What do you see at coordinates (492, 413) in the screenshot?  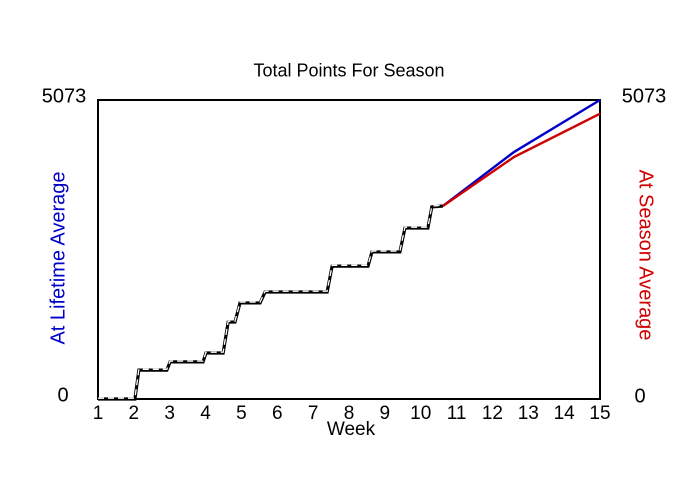 I see `x-tick-label-12: 12` at bounding box center [492, 413].